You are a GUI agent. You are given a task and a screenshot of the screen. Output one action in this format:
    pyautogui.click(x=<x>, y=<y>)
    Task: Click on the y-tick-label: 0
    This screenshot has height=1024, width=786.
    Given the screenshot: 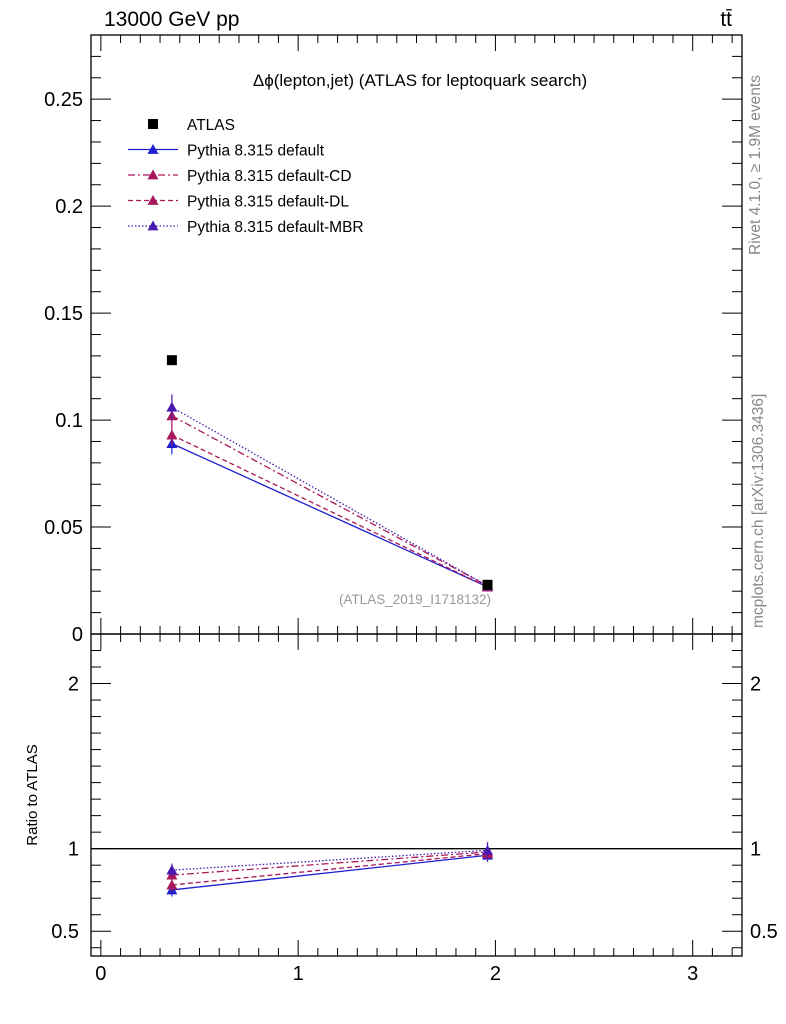 What is the action you would take?
    pyautogui.click(x=77, y=635)
    